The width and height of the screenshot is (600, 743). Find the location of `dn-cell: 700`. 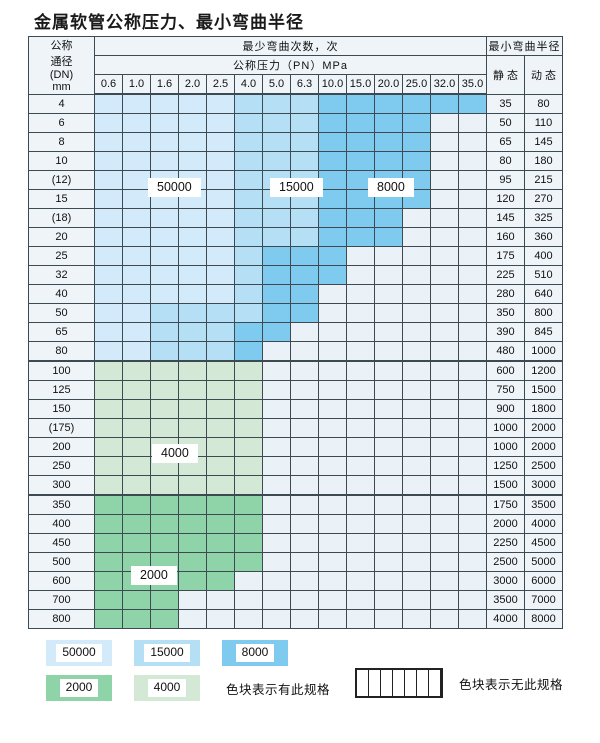

dn-cell: 700 is located at coordinates (61, 600).